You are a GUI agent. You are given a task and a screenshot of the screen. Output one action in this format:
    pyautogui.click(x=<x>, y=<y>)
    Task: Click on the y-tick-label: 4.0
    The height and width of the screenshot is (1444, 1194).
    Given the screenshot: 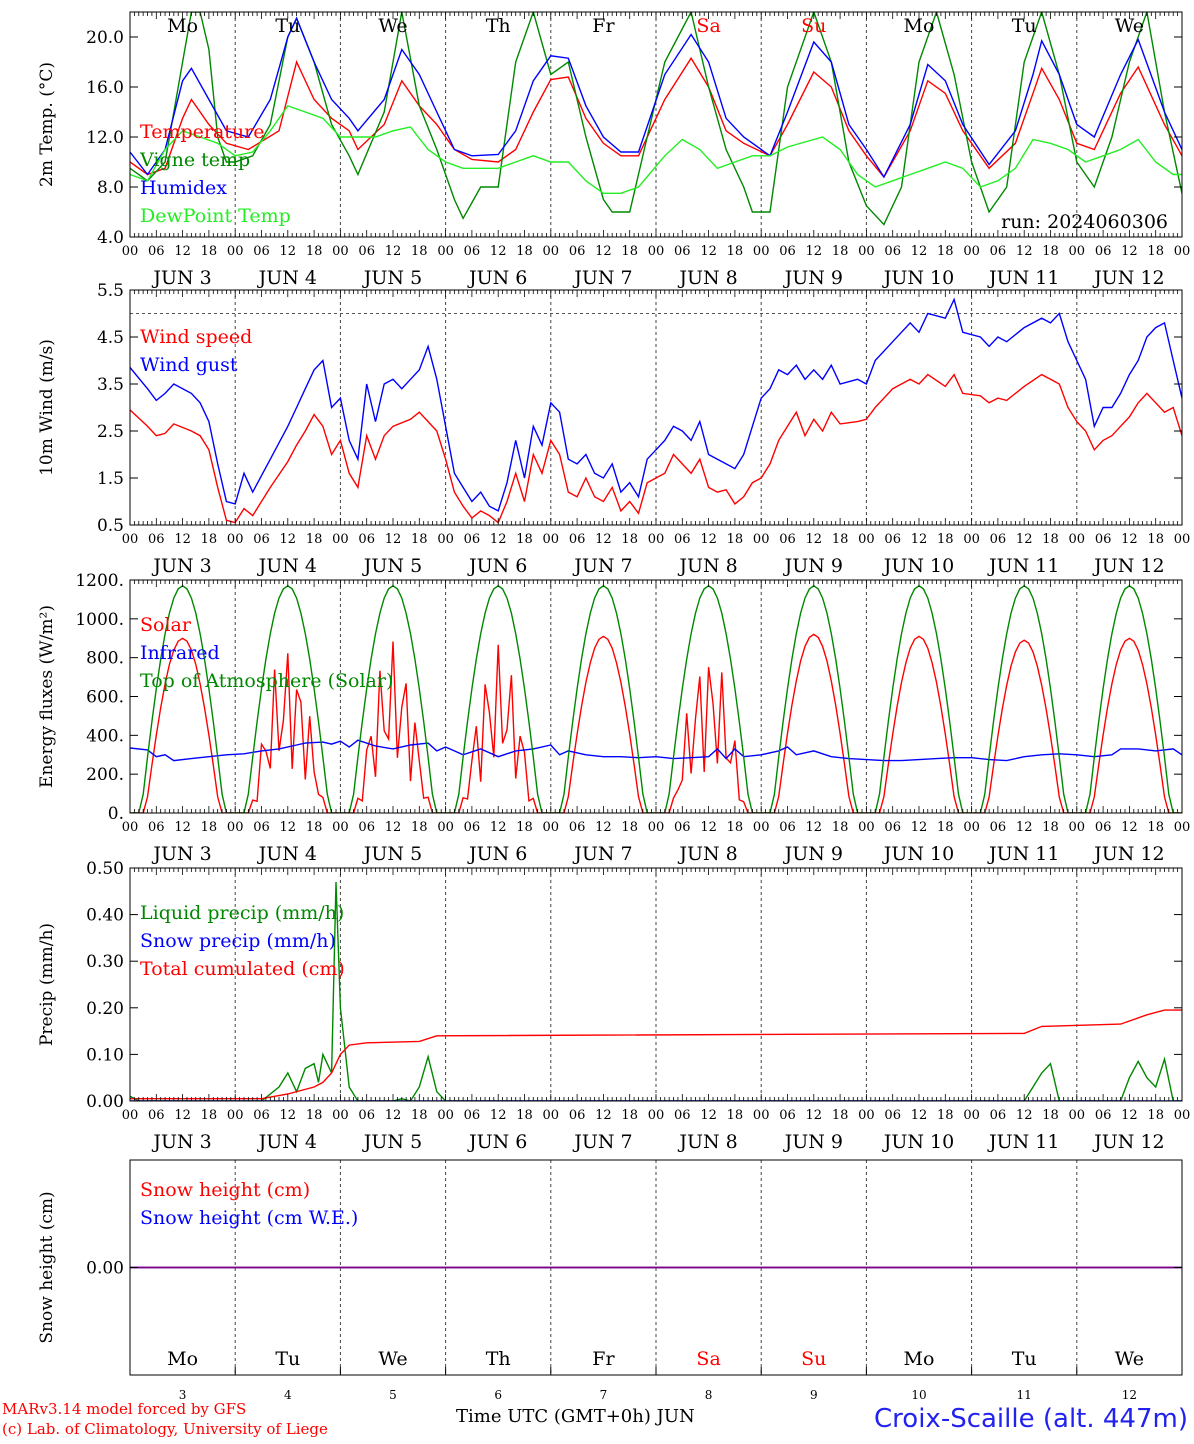 What is the action you would take?
    pyautogui.click(x=110, y=238)
    